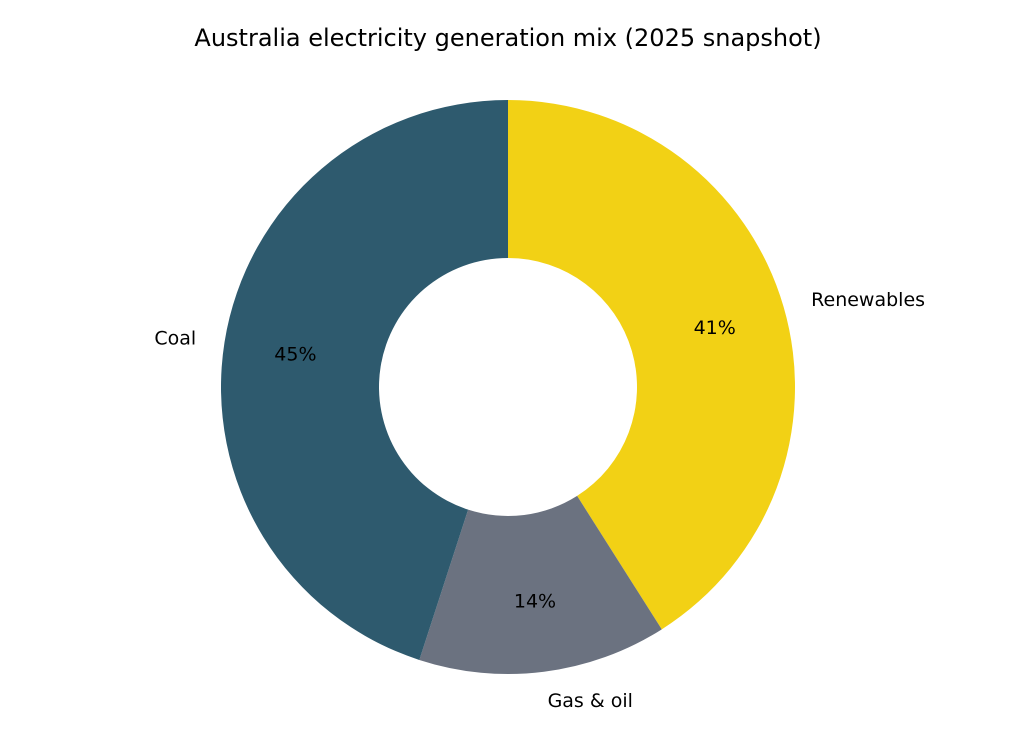 This screenshot has width=1024, height=735. What do you see at coordinates (715, 328) in the screenshot?
I see `pct-label: 41%` at bounding box center [715, 328].